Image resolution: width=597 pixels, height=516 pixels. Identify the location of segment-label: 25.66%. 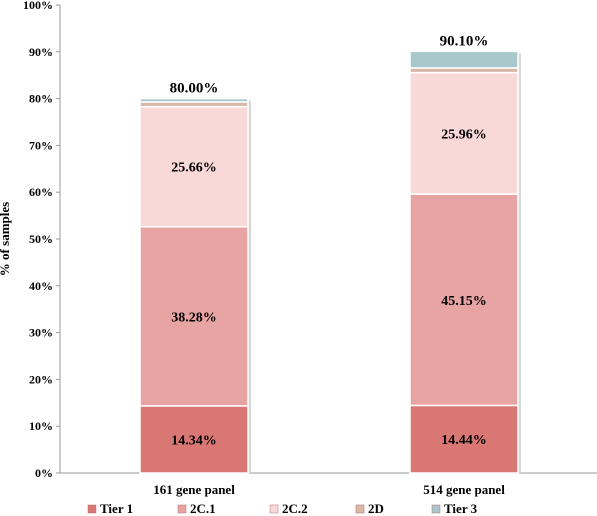
(194, 168).